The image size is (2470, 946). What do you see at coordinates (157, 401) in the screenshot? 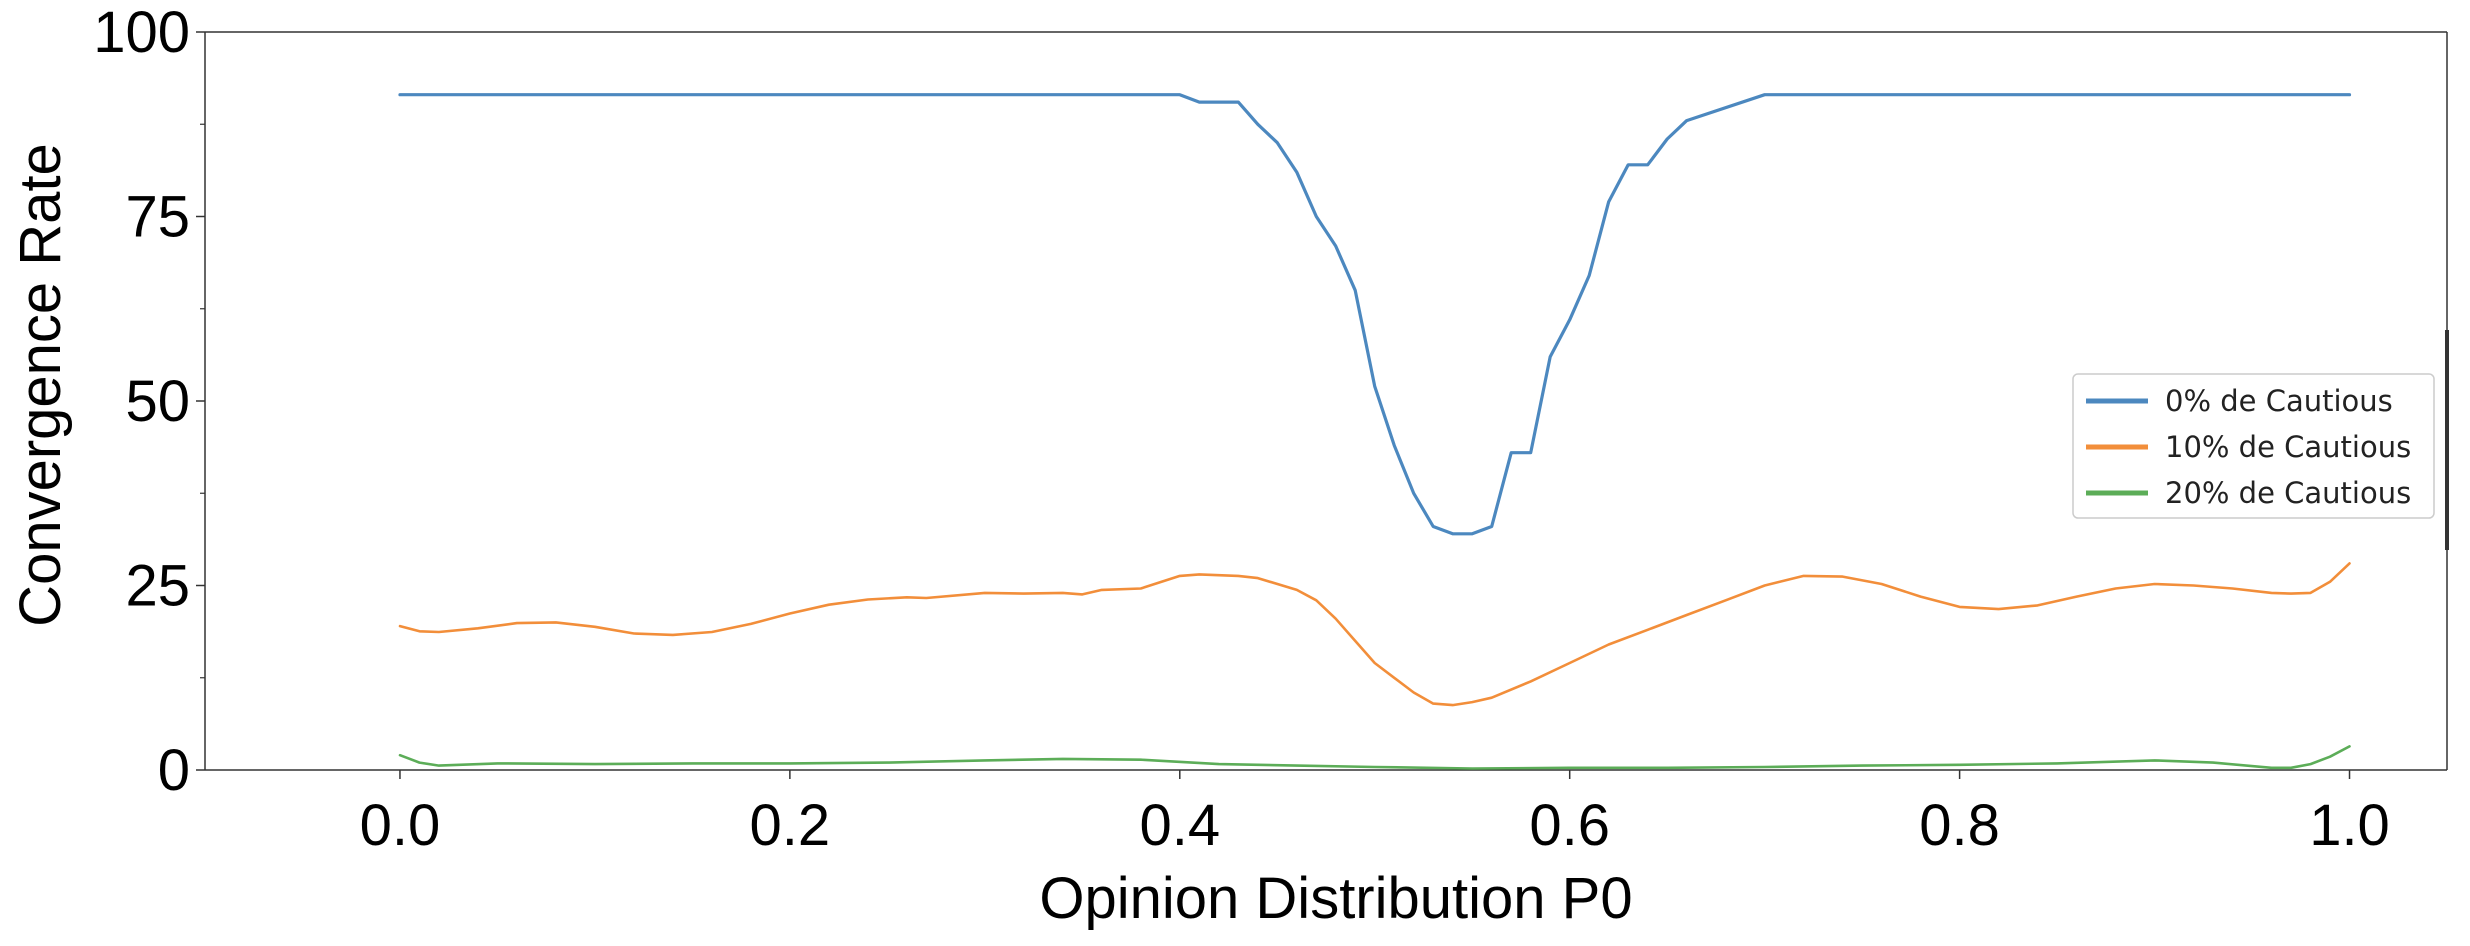
I see `y-tick-label: 50` at bounding box center [157, 401].